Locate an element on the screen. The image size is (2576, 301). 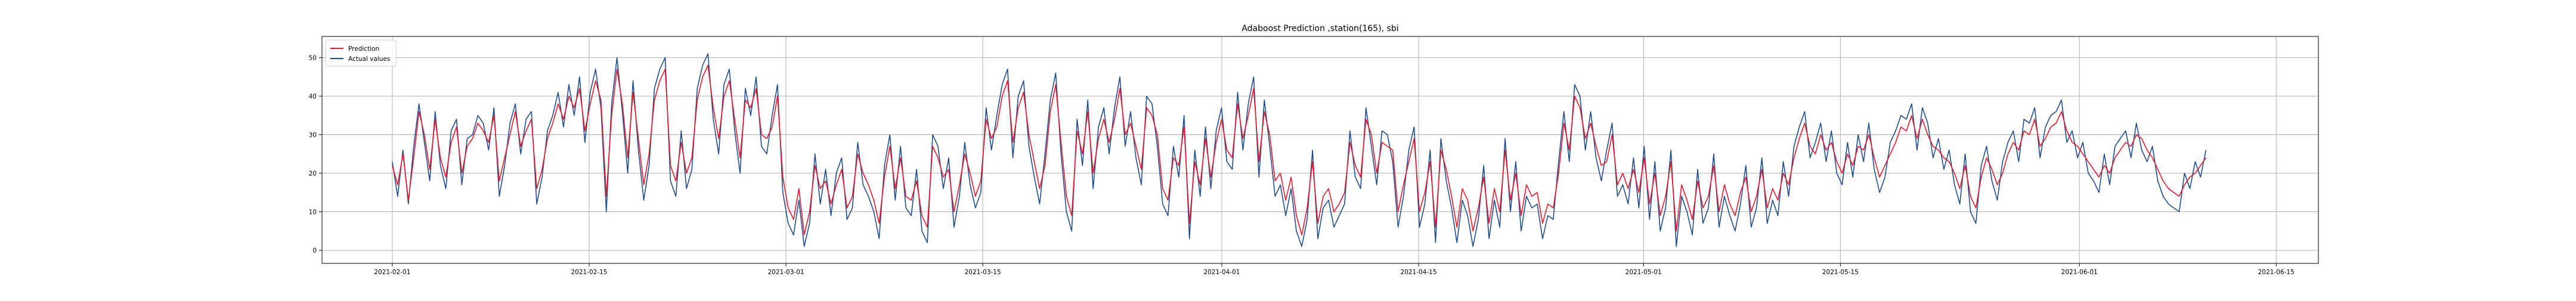
x-tick-label: 2021-02-01 is located at coordinates (392, 272).